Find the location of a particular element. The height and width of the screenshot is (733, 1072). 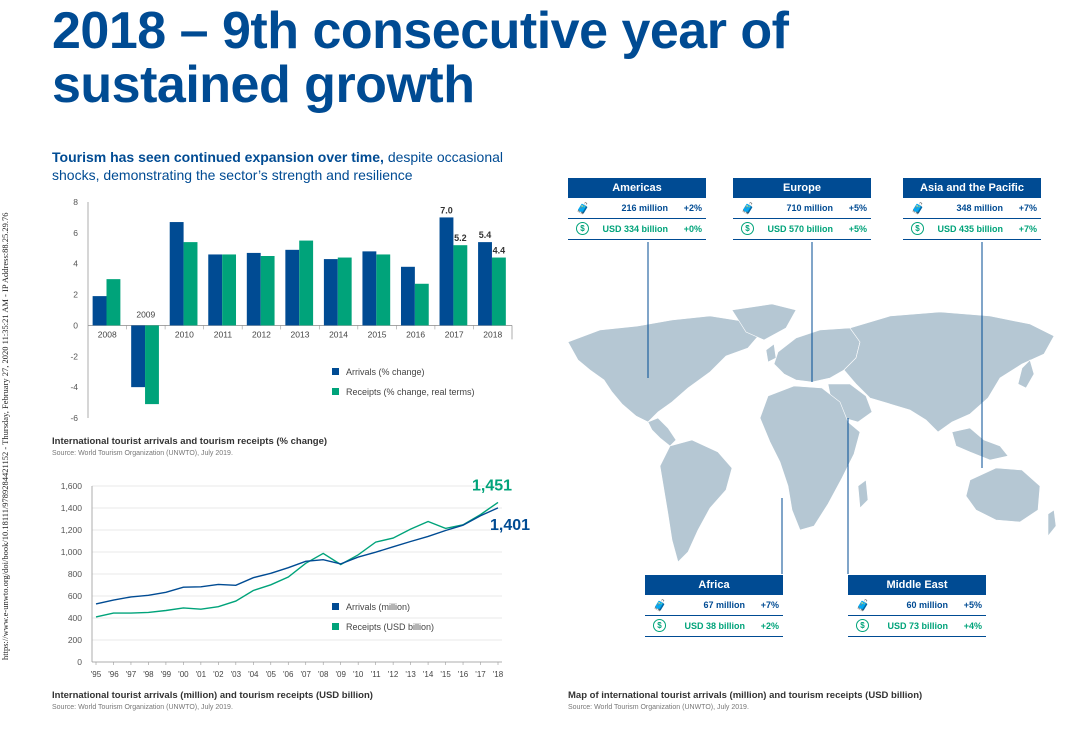

arrivals-value: 216 million is located at coordinates (644, 208).